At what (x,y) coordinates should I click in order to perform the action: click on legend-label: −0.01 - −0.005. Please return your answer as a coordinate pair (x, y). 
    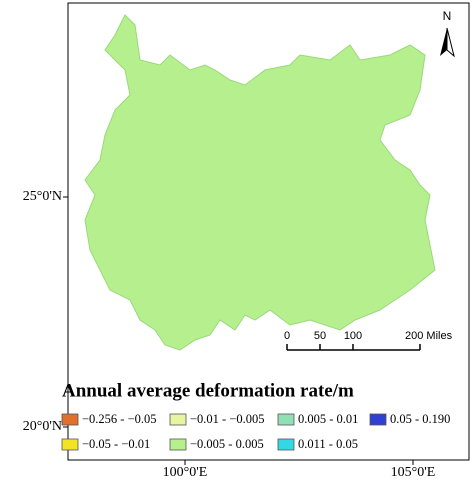
    Looking at the image, I should click on (227, 419).